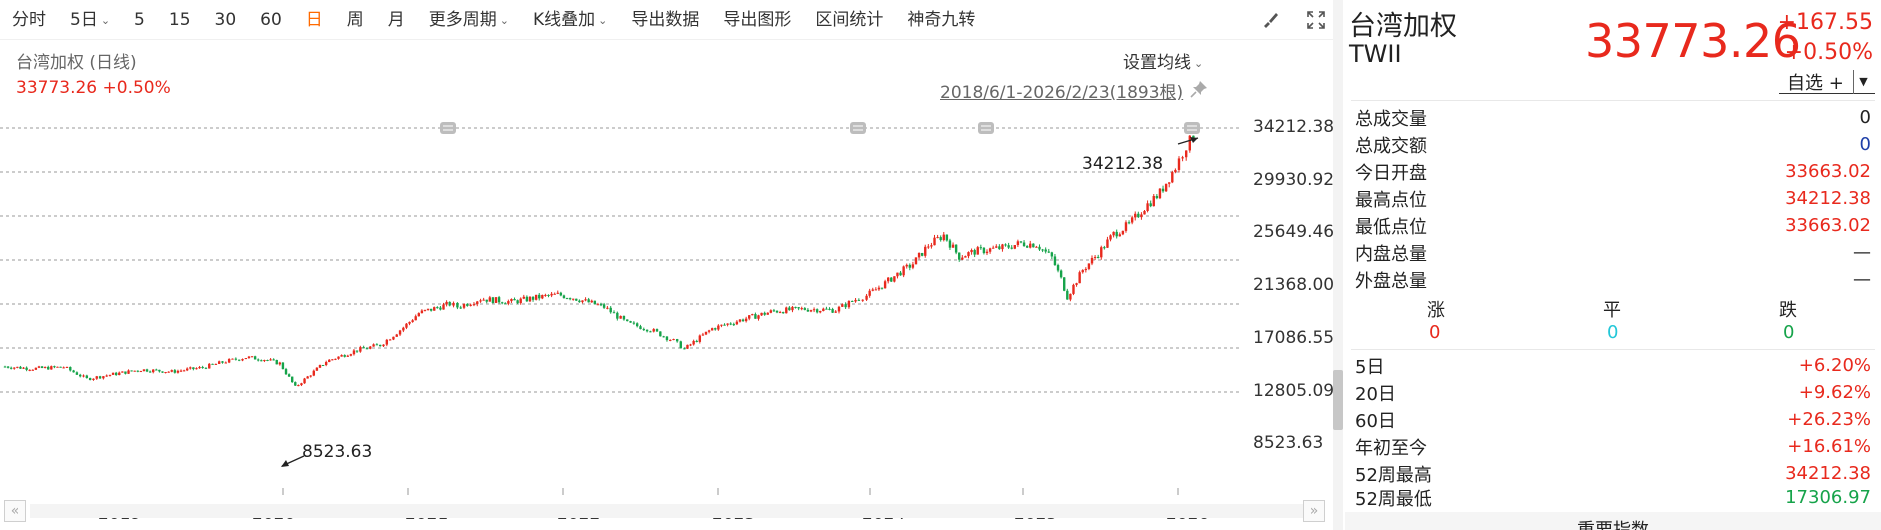 This screenshot has width=1881, height=530. What do you see at coordinates (941, 19) in the screenshot?
I see `magic-nine-button: 神奇九转` at bounding box center [941, 19].